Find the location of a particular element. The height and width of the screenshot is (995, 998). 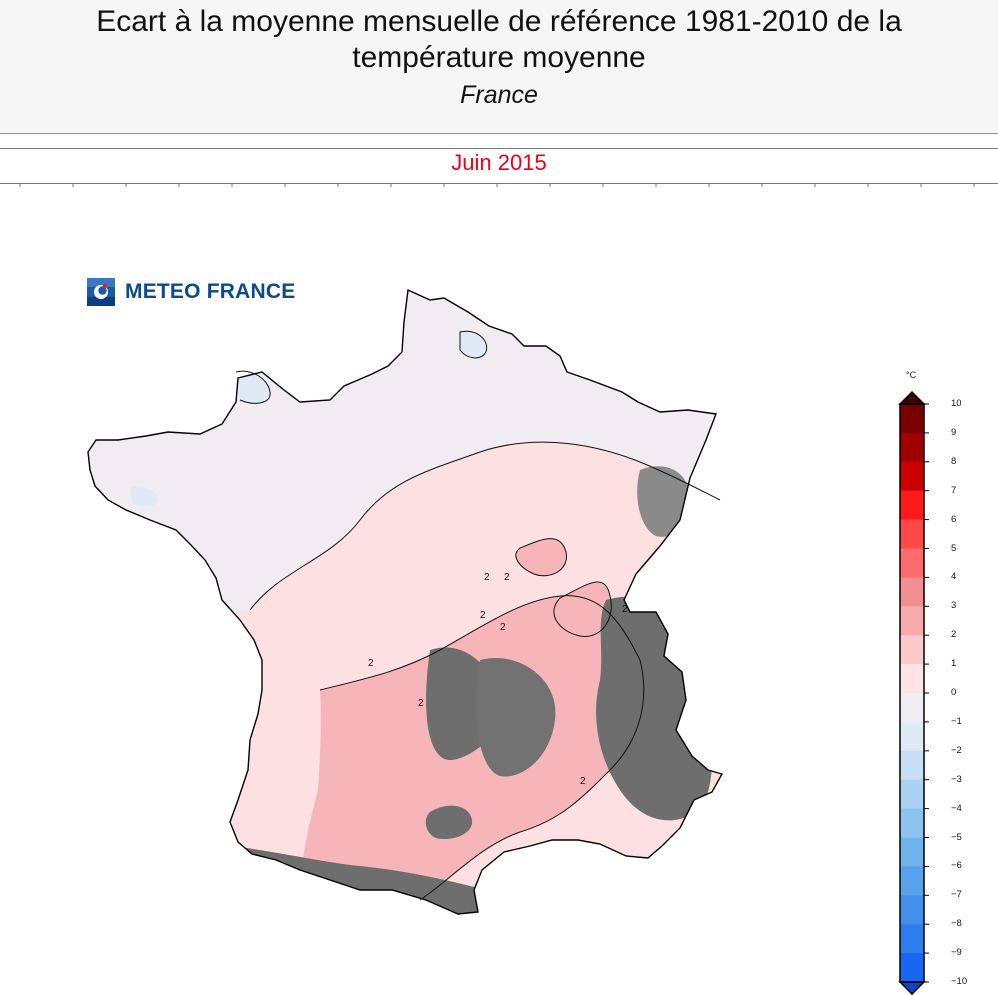

region-subtitle: France is located at coordinates (499, 95).